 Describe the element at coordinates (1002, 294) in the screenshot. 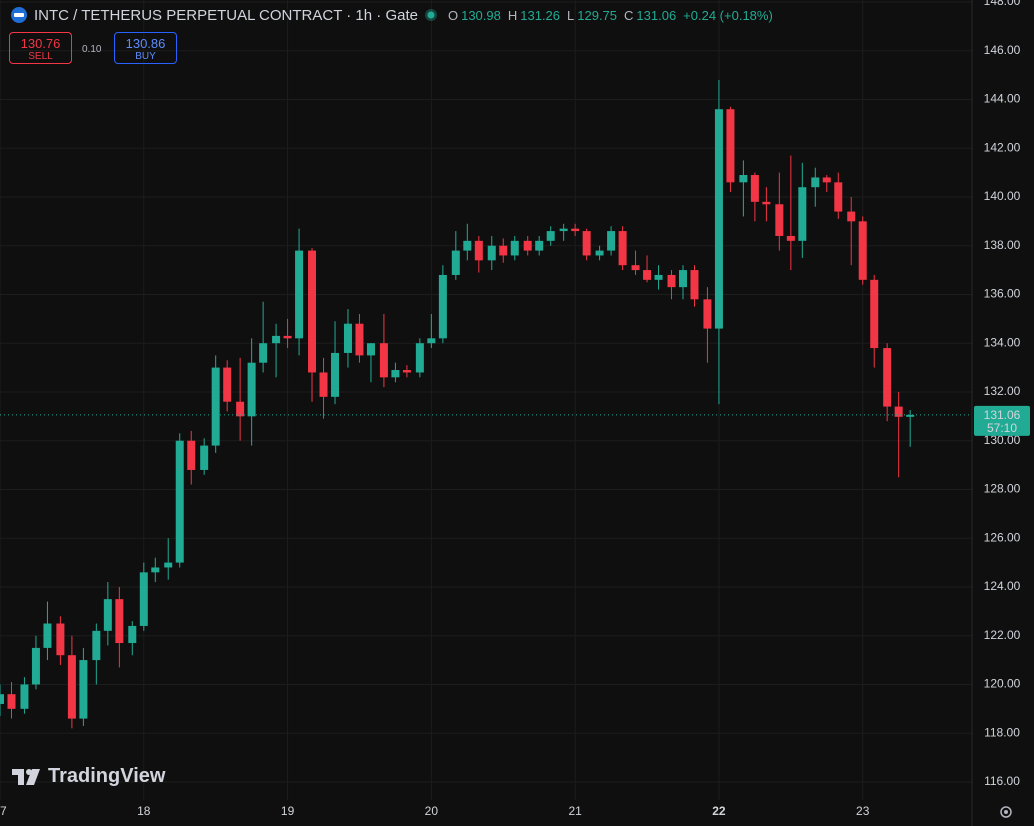

I see `y-tick-label: 136.00` at that location.